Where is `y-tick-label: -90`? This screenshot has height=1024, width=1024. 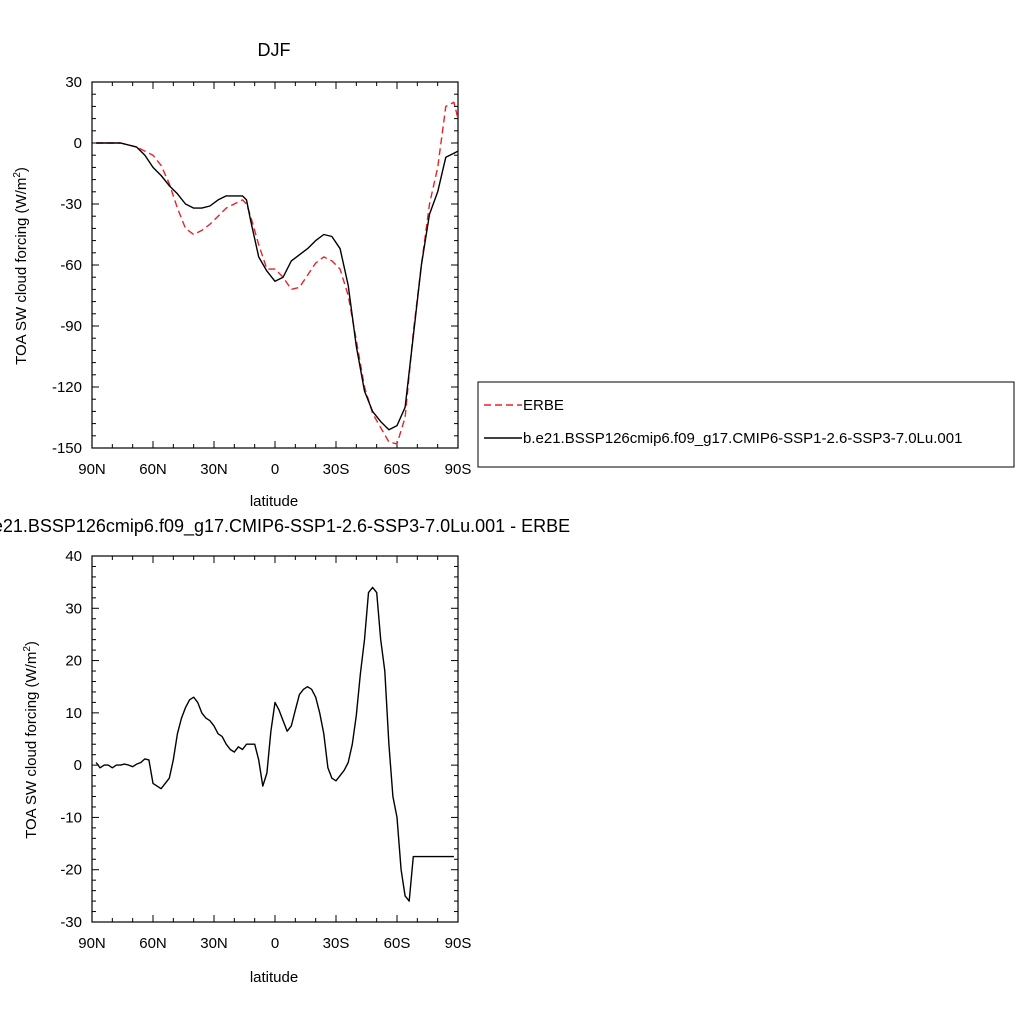 y-tick-label: -90 is located at coordinates (71, 326).